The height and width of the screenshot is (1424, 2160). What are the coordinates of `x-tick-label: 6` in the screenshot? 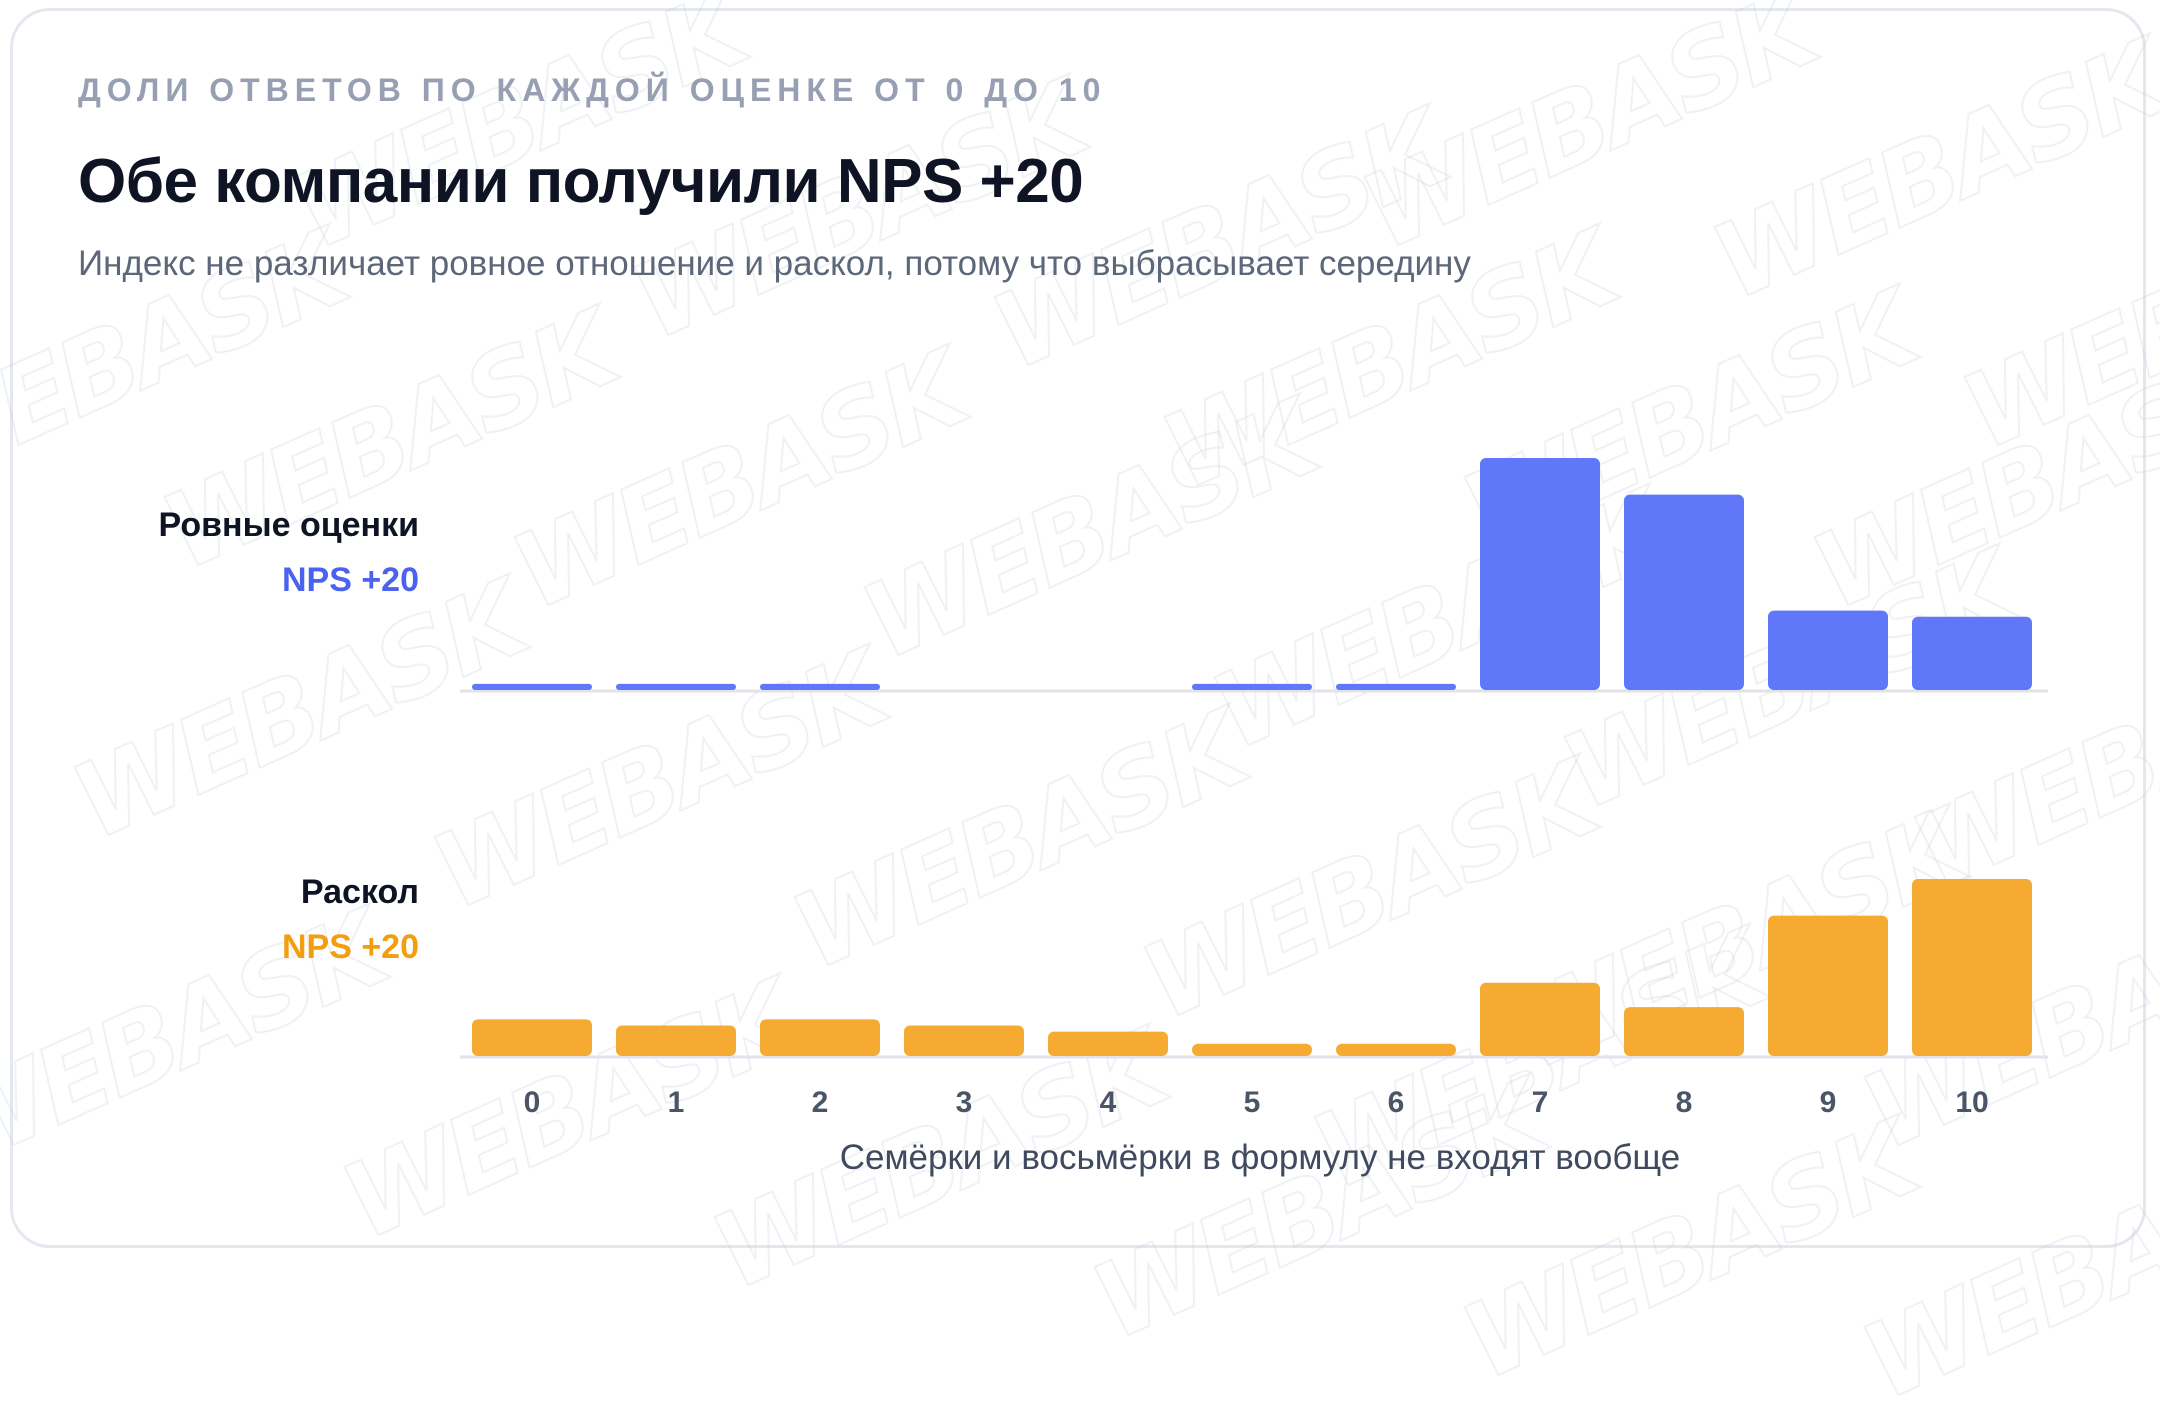 It's located at (1396, 1102).